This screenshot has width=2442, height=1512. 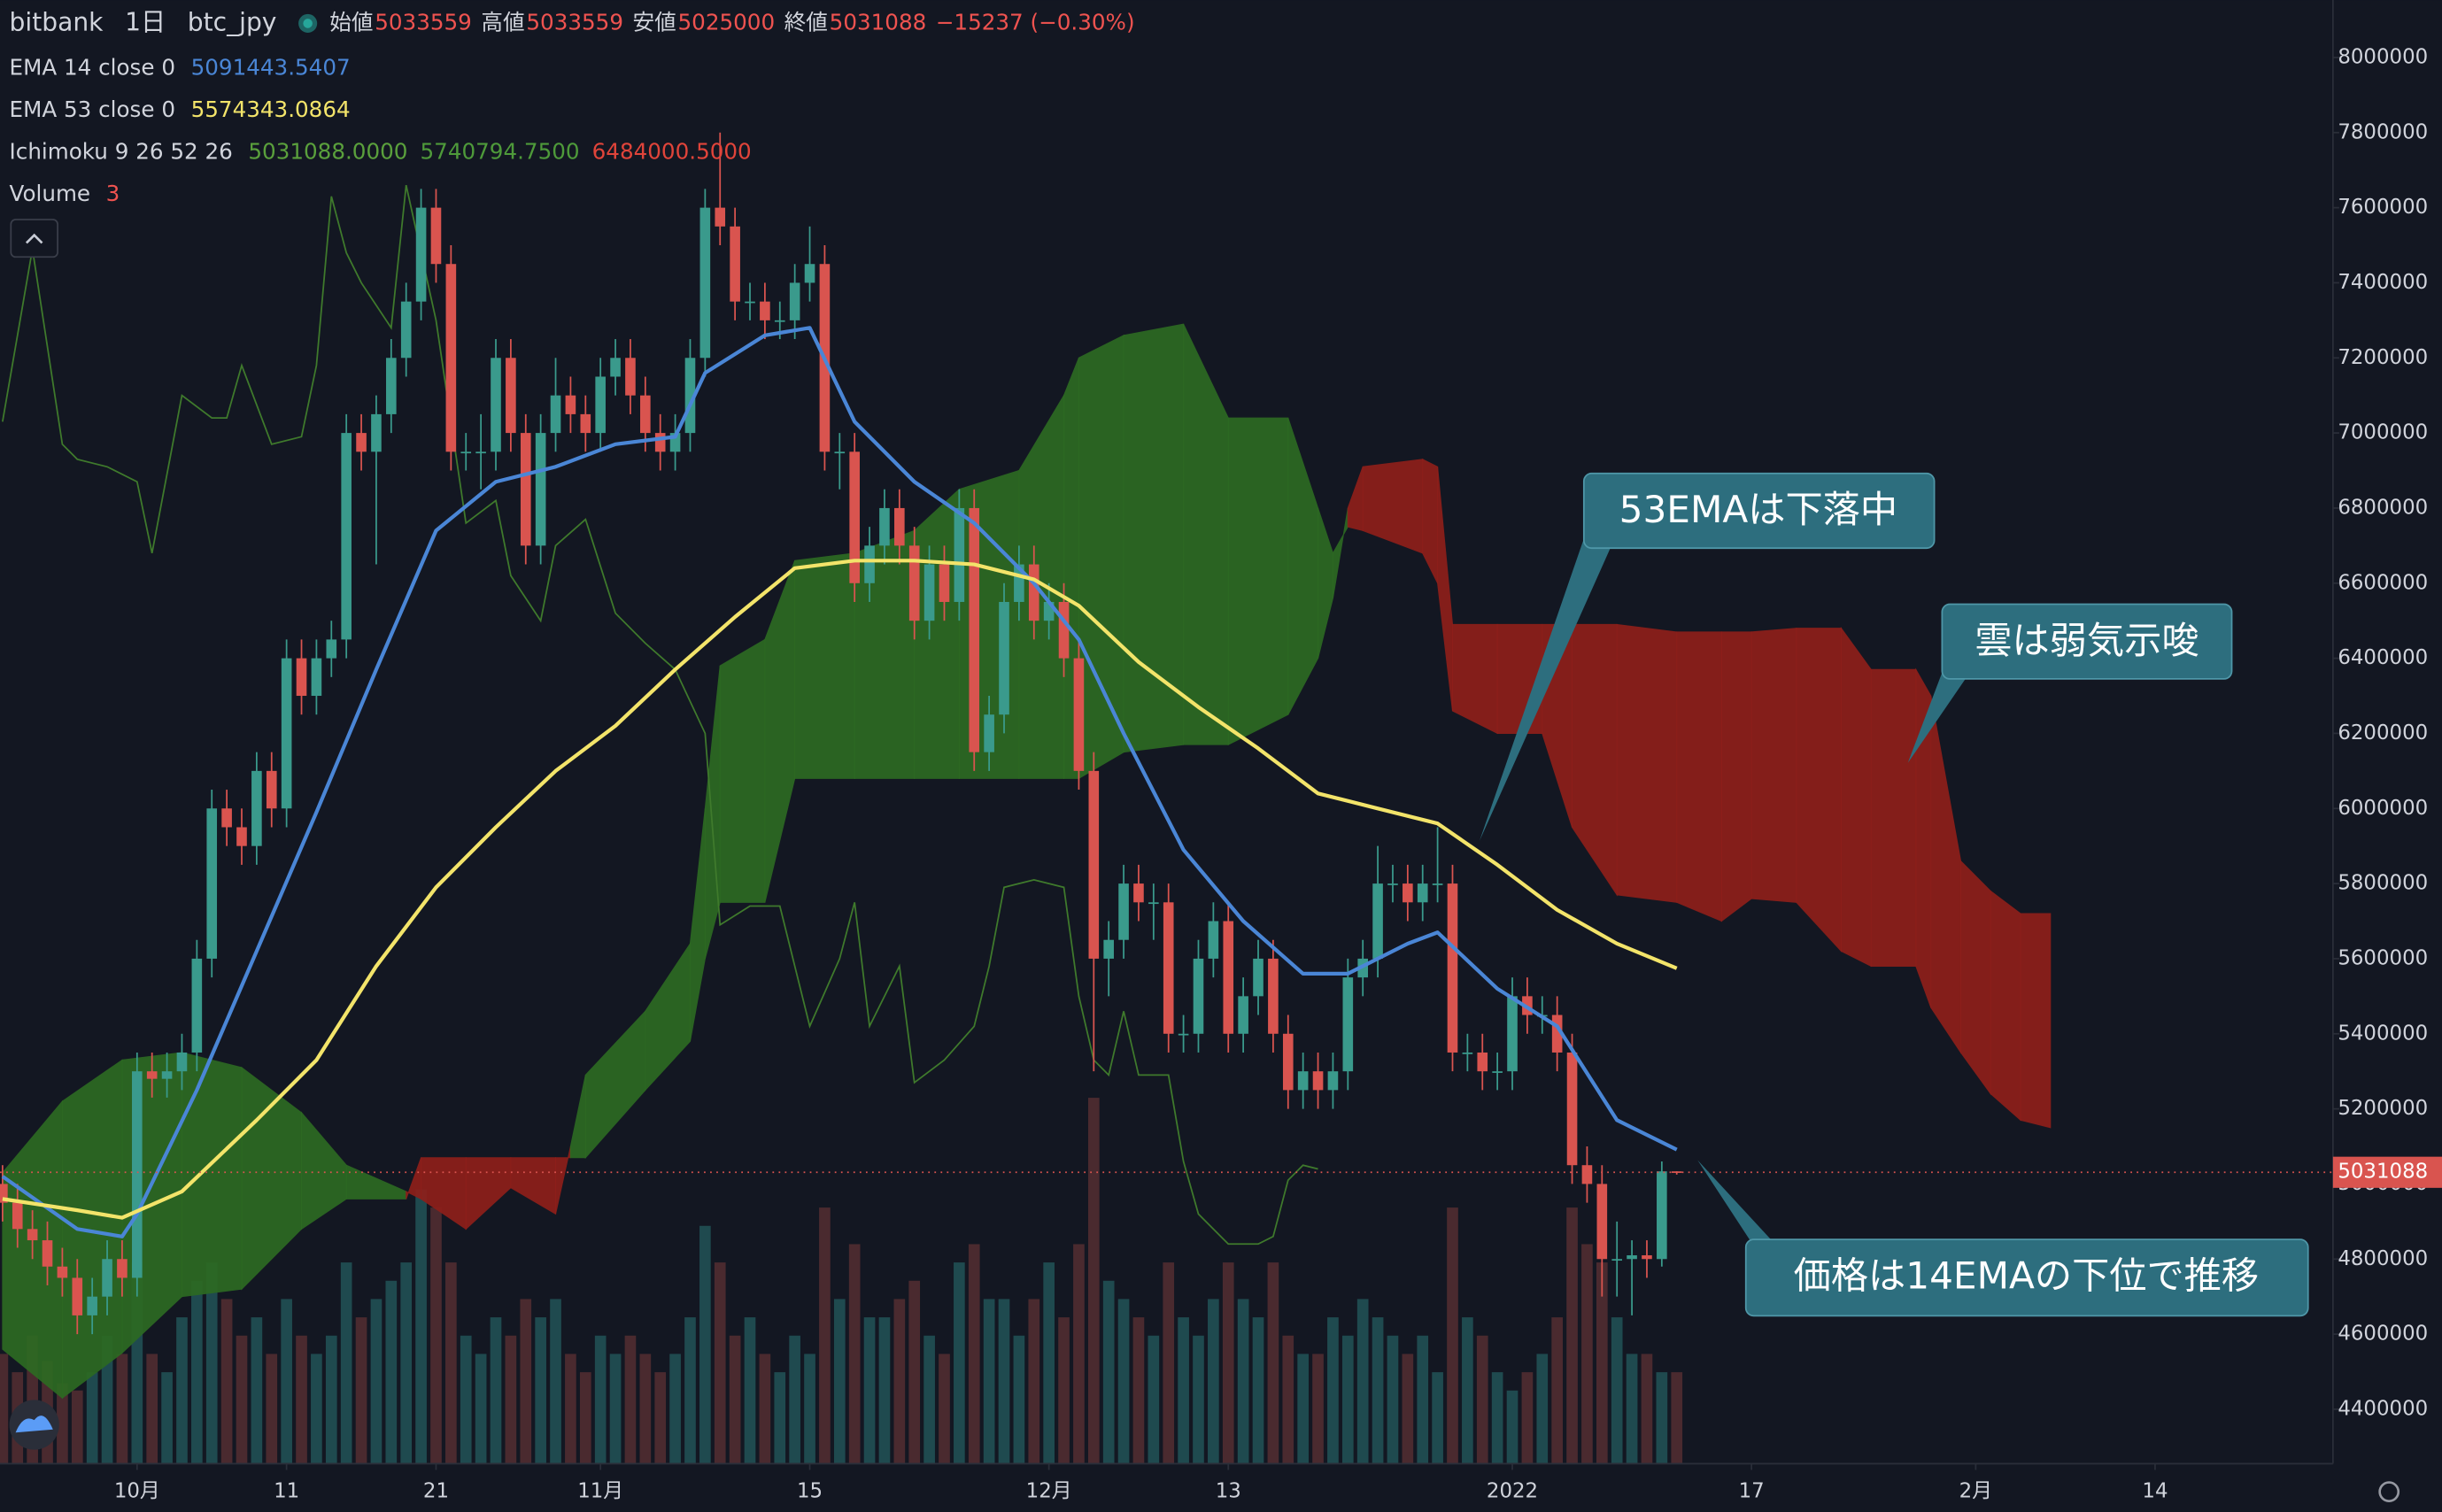 I want to click on collapse-icon, so click(x=34, y=238).